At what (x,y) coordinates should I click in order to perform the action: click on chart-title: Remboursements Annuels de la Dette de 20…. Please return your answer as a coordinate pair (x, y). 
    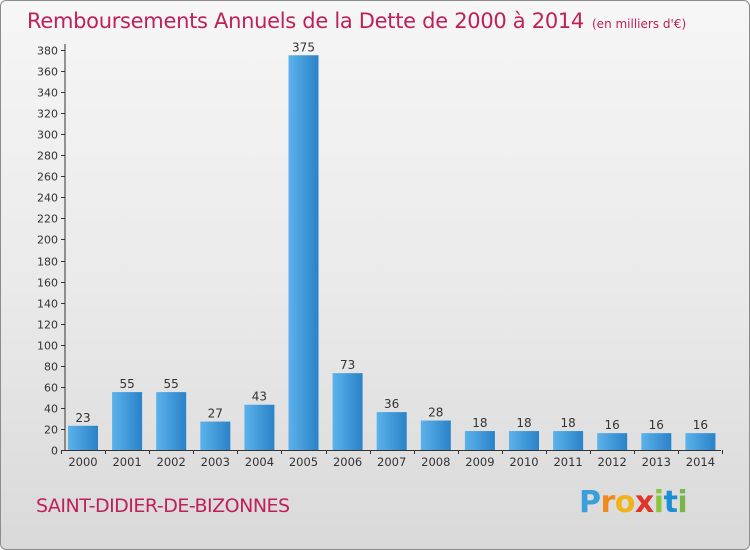
    Looking at the image, I should click on (357, 21).